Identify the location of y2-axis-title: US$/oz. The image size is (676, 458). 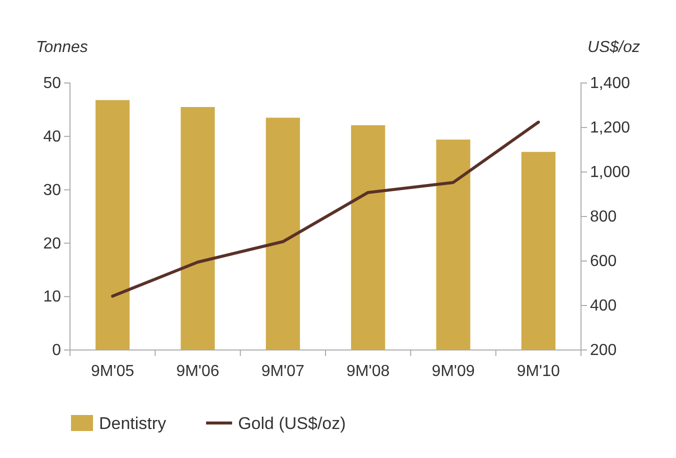
(614, 47).